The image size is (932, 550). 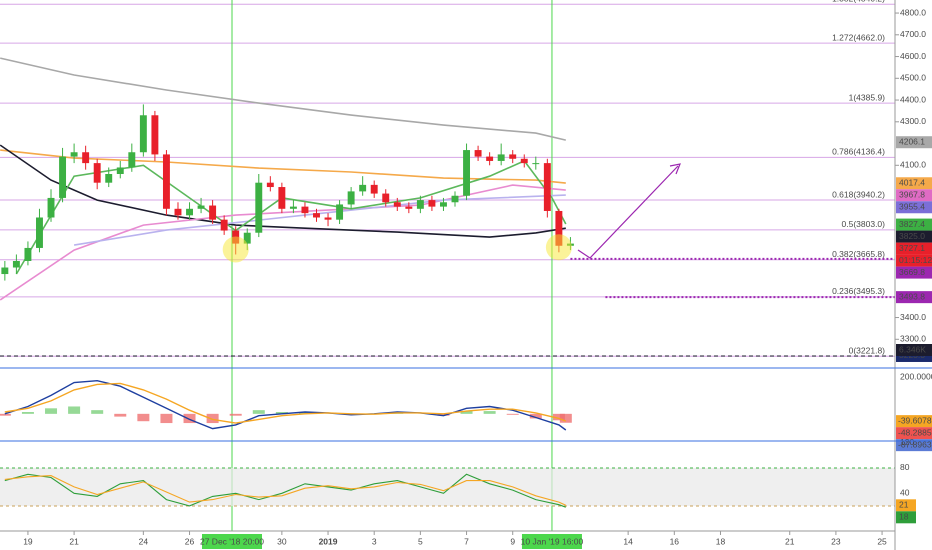 I want to click on fib-label: 0(3221.8), so click(x=867, y=351).